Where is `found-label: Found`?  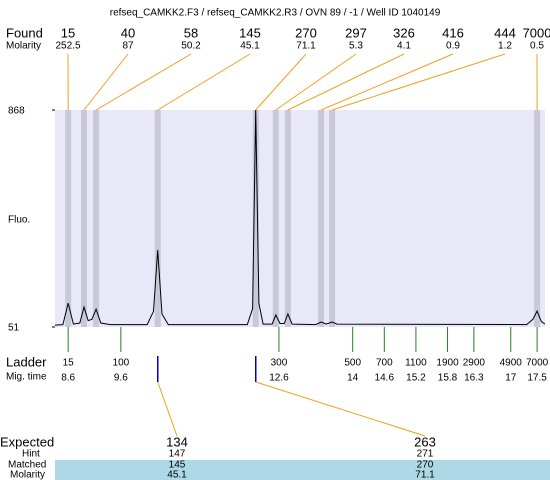
found-label: Found is located at coordinates (24, 32).